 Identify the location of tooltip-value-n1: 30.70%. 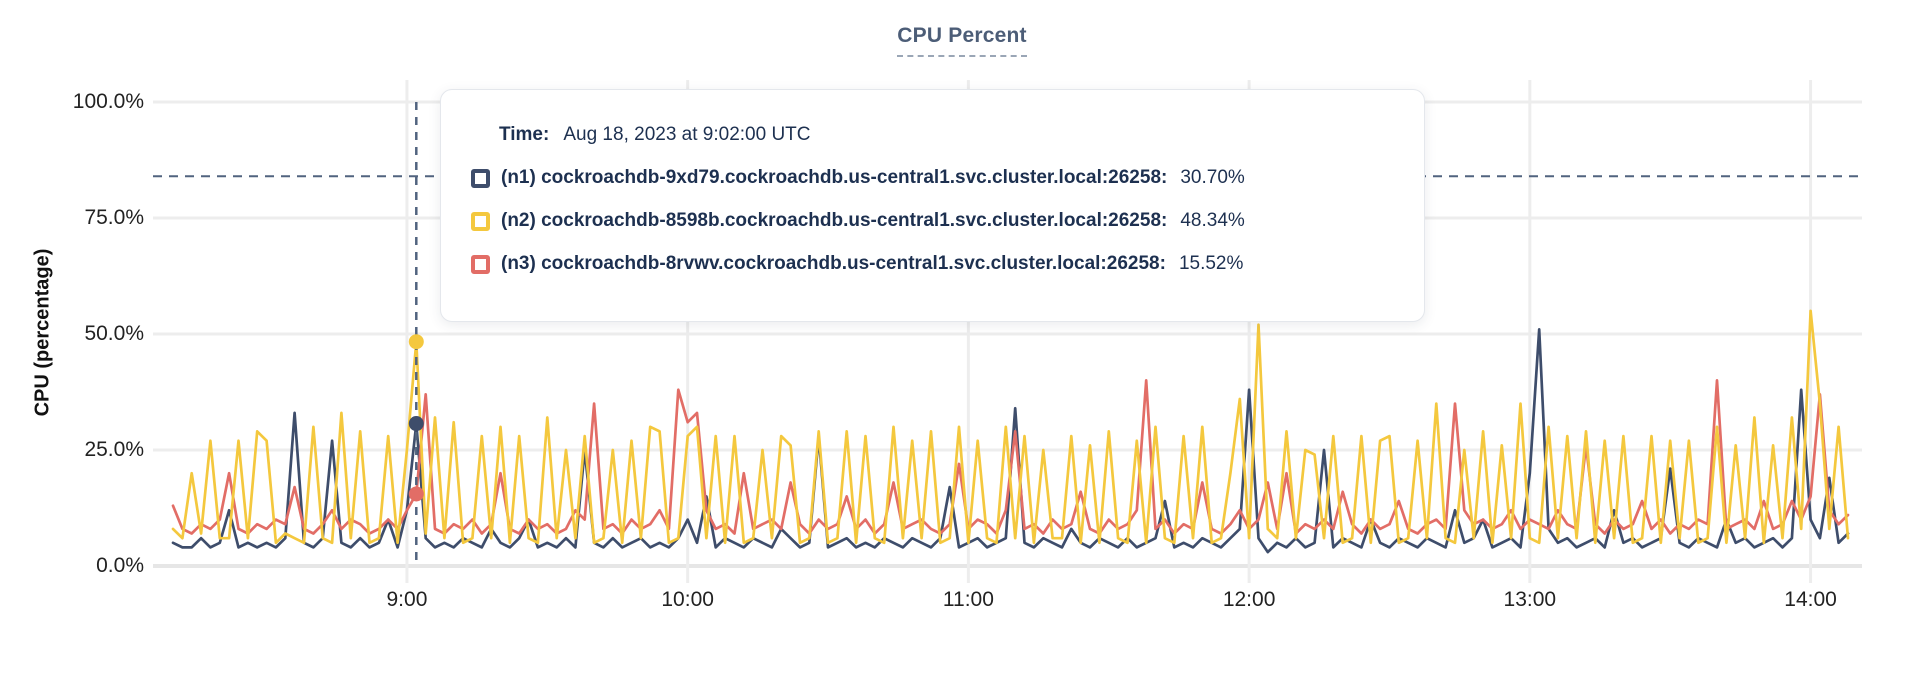
(1212, 177).